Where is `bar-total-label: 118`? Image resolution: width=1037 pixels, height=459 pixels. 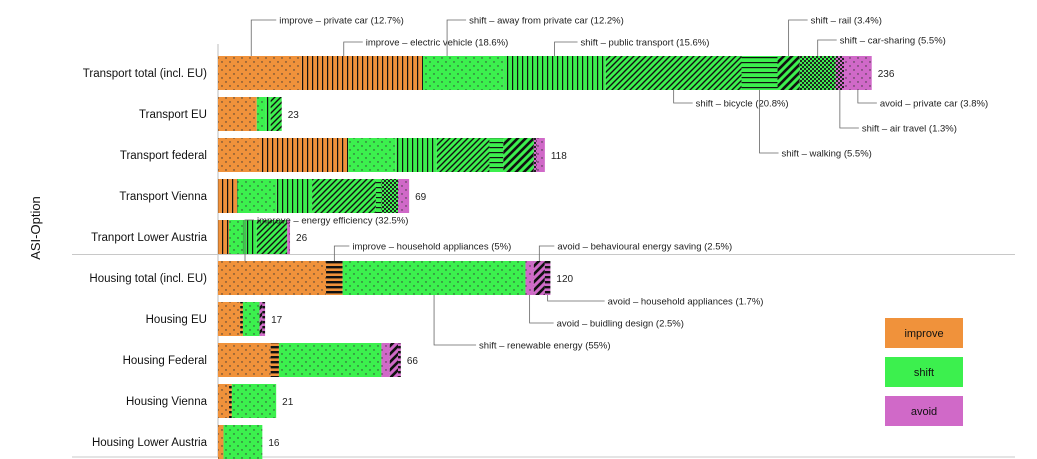 bar-total-label: 118 is located at coordinates (559, 156).